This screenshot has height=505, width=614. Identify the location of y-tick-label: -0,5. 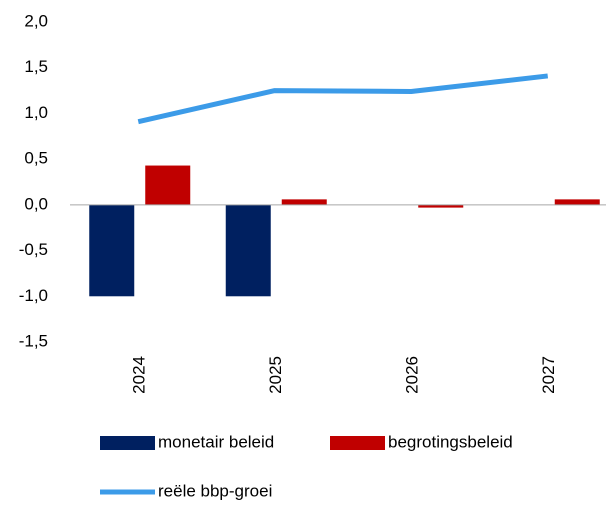
(33, 249).